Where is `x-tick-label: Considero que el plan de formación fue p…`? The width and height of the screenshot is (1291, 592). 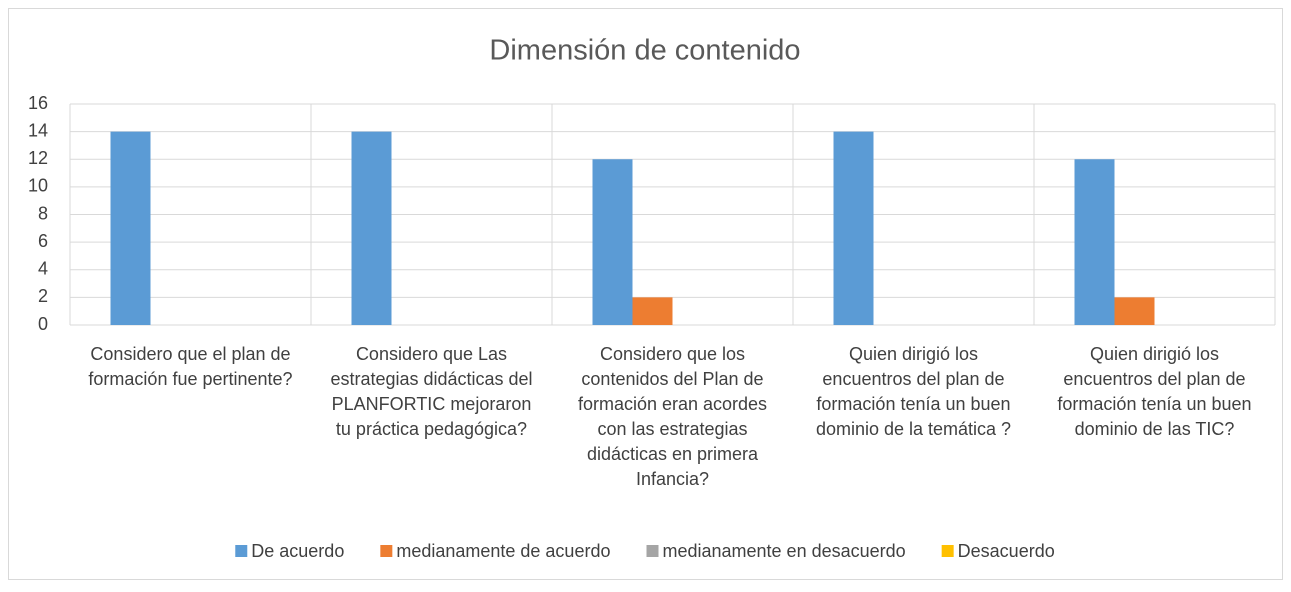 x-tick-label: Considero que el plan de formación fue p… is located at coordinates (190, 366).